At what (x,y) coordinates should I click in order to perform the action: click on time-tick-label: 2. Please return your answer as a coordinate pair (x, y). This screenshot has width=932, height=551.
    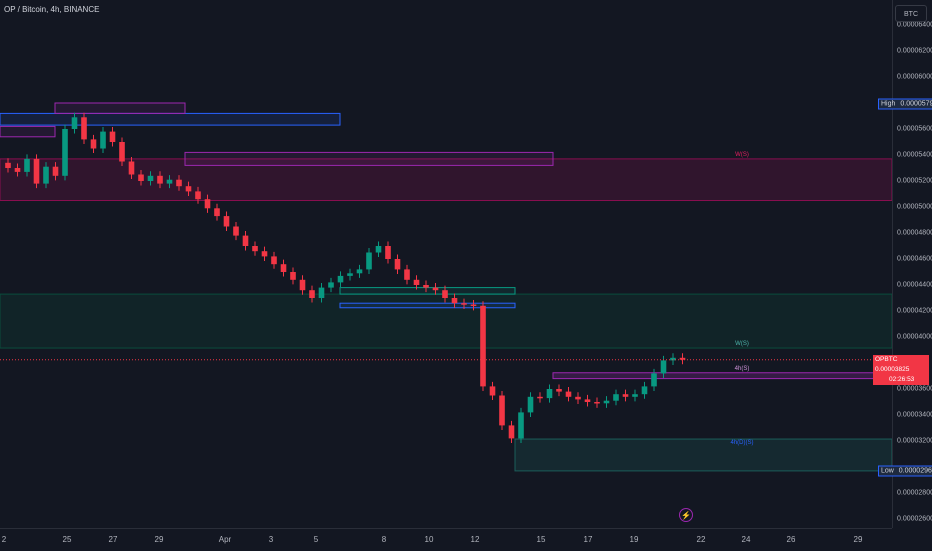
    Looking at the image, I should click on (4, 539).